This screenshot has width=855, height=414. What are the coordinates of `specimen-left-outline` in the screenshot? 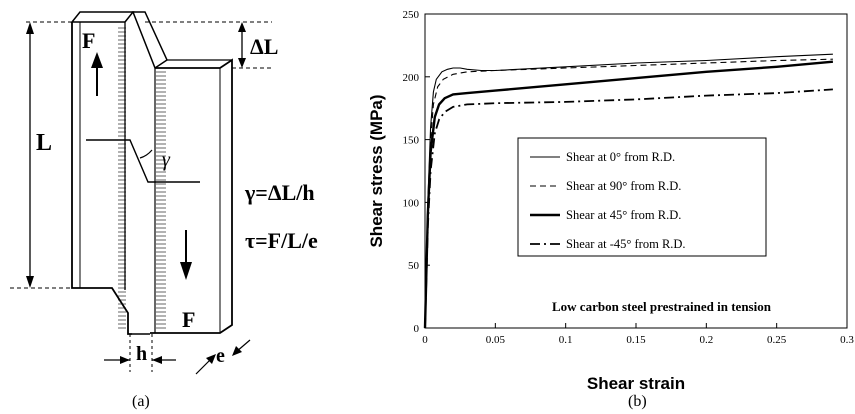 It's located at (101, 178).